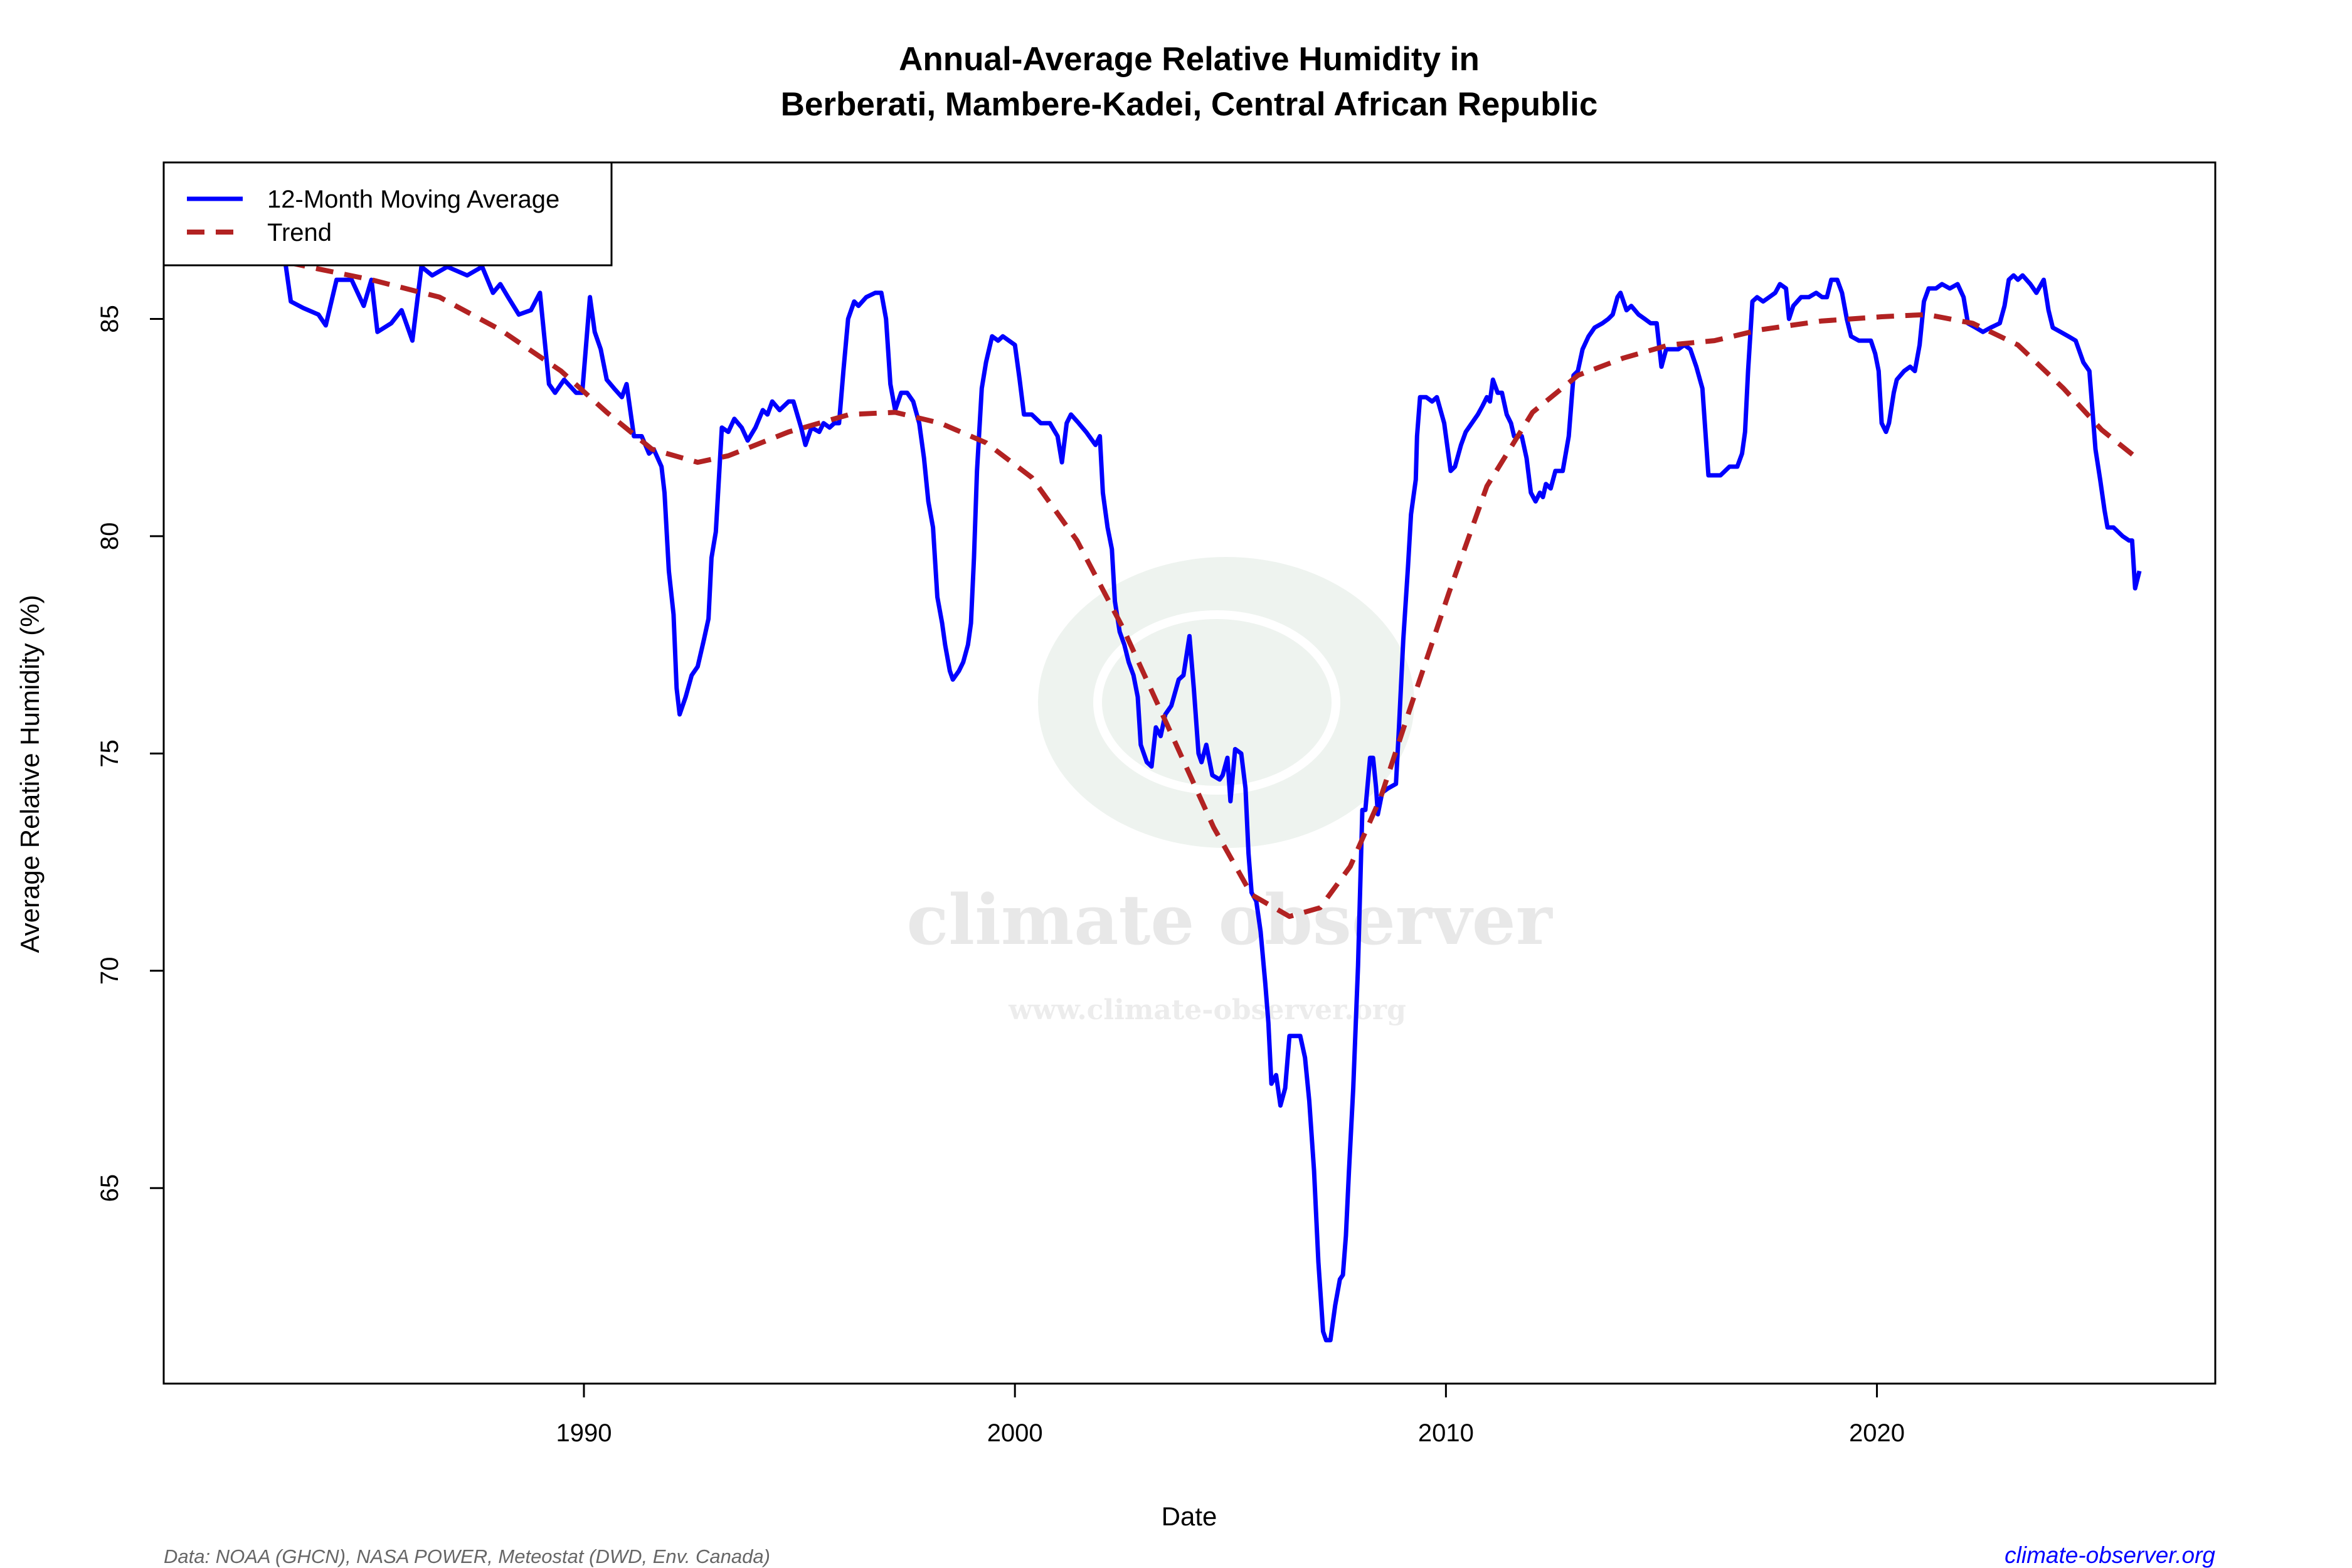  What do you see at coordinates (1015, 1433) in the screenshot?
I see `x-tick-label: 2000` at bounding box center [1015, 1433].